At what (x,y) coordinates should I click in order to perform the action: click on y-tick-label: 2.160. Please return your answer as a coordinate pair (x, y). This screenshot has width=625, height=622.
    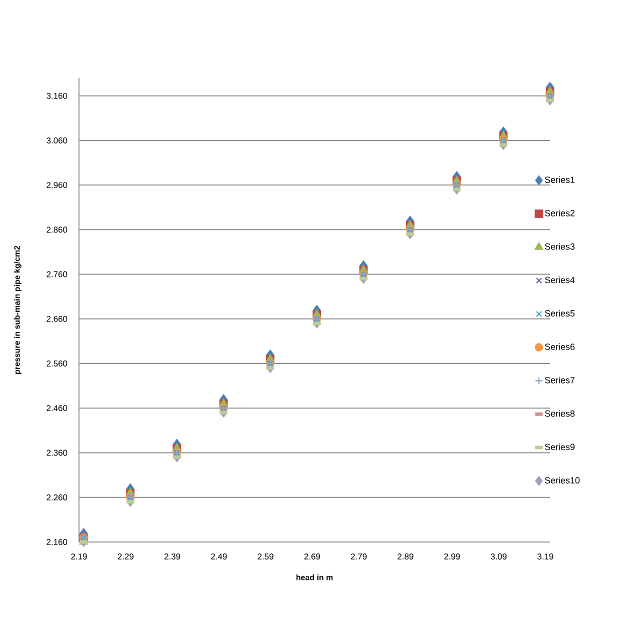
    Looking at the image, I should click on (57, 541).